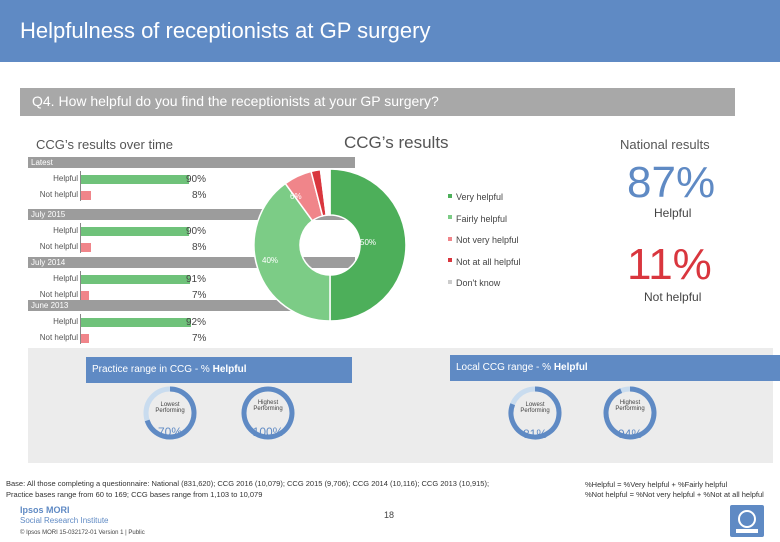  Describe the element at coordinates (615, 368) in the screenshot. I see `local-range-label: Local CCG range - % Helpful` at that location.